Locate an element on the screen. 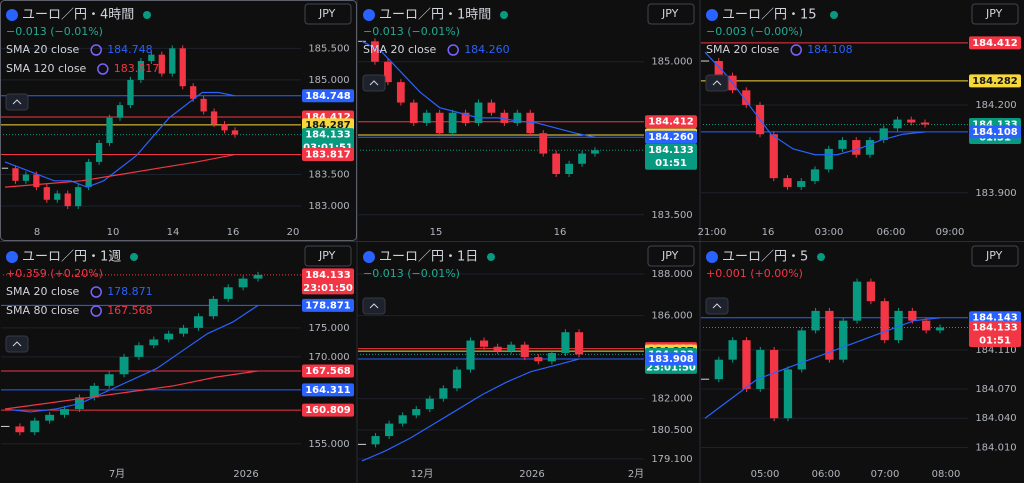 This screenshot has width=1024, height=483. price-change: −0.013 (−0.01%) is located at coordinates (54, 31).